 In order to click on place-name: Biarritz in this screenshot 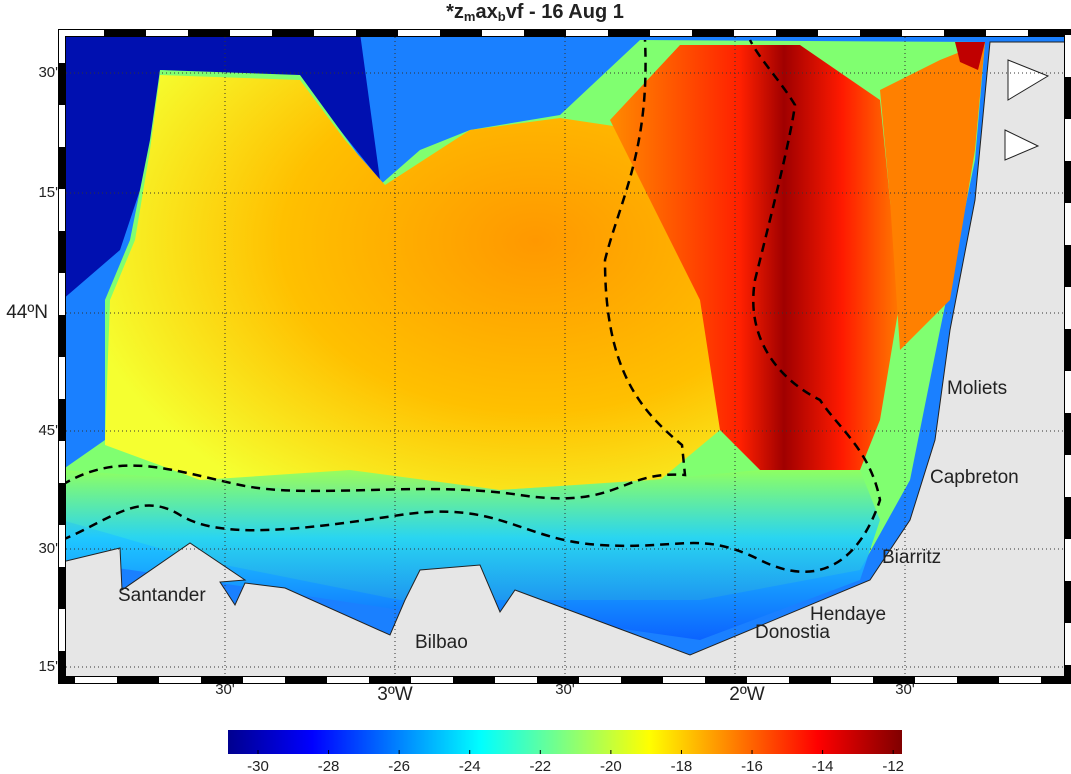, I will do `click(911, 557)`.